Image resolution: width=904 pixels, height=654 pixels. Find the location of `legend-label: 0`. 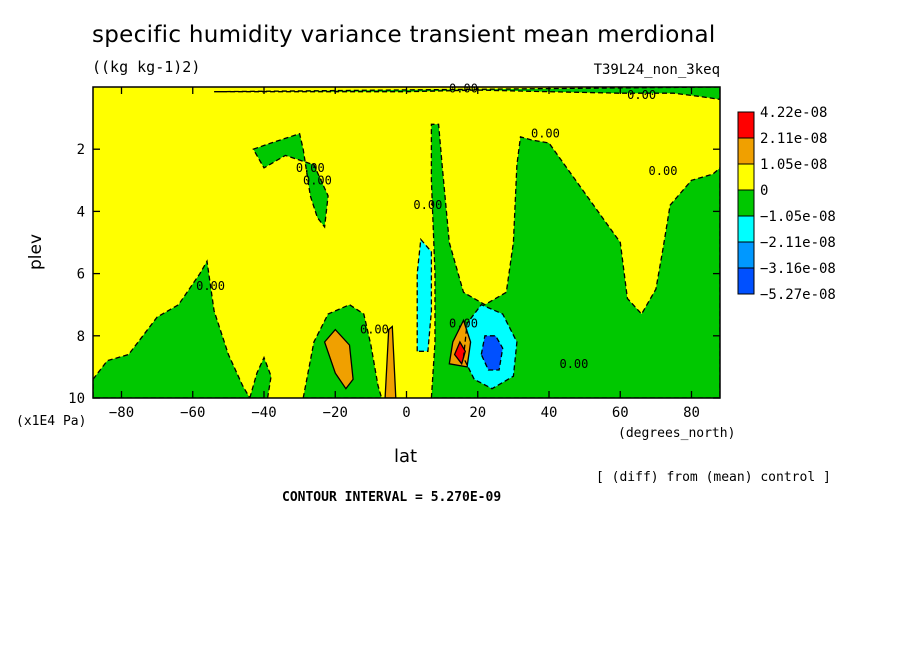

legend-label: 0 is located at coordinates (764, 191).